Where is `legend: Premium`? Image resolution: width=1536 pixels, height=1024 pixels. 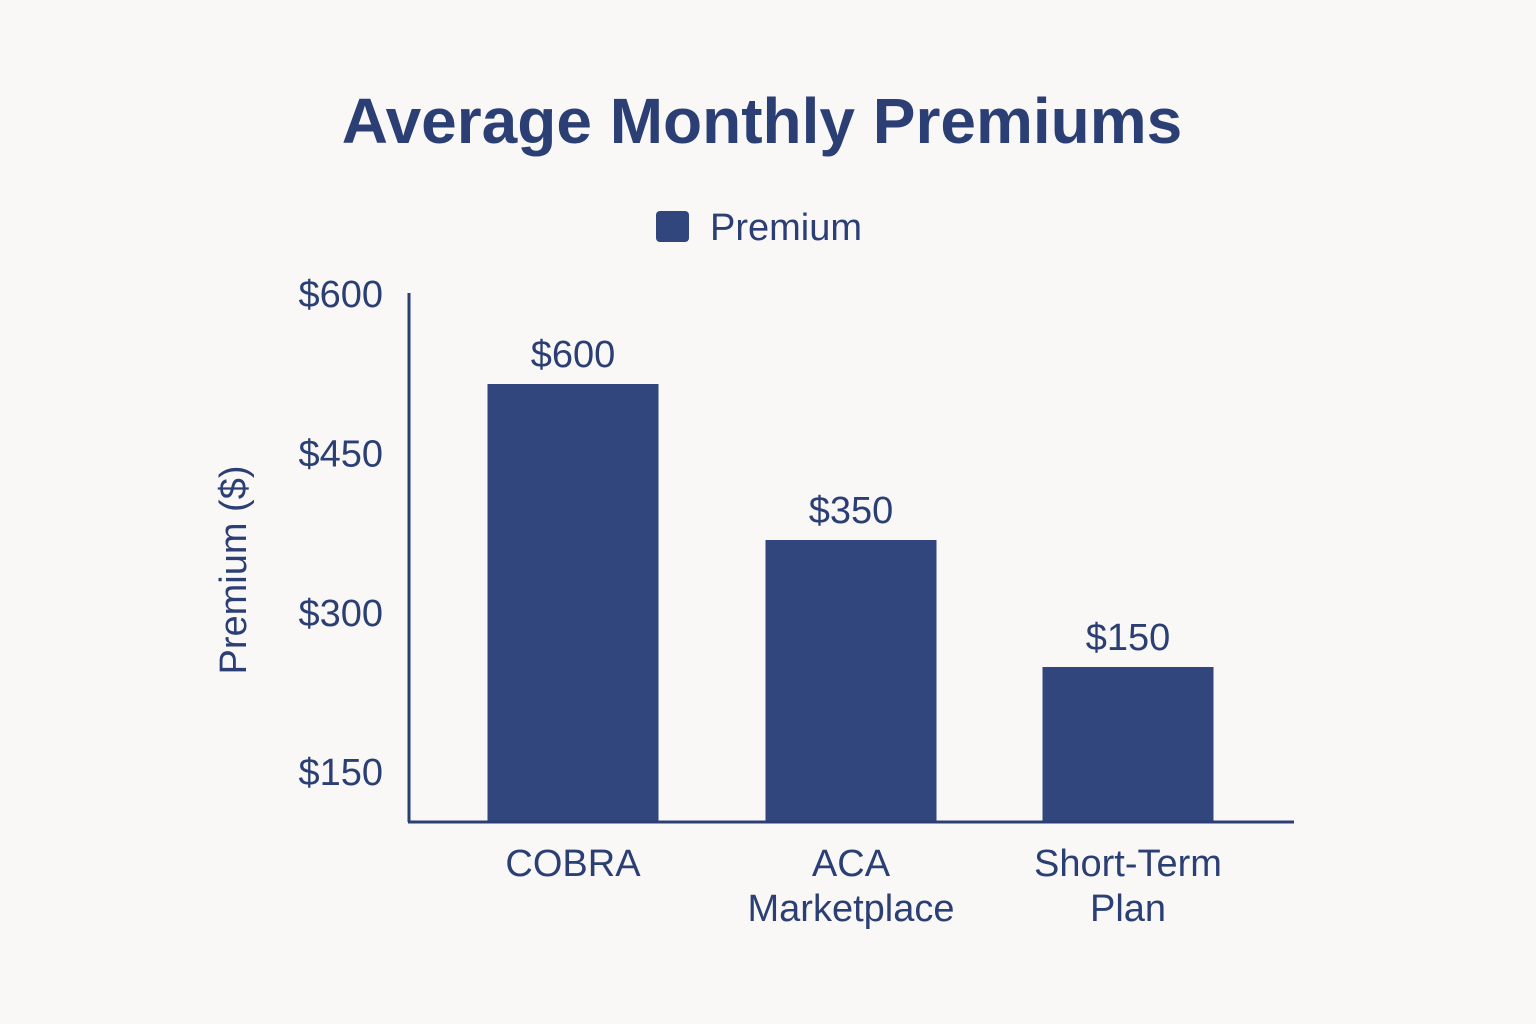
legend: Premium is located at coordinates (759, 228).